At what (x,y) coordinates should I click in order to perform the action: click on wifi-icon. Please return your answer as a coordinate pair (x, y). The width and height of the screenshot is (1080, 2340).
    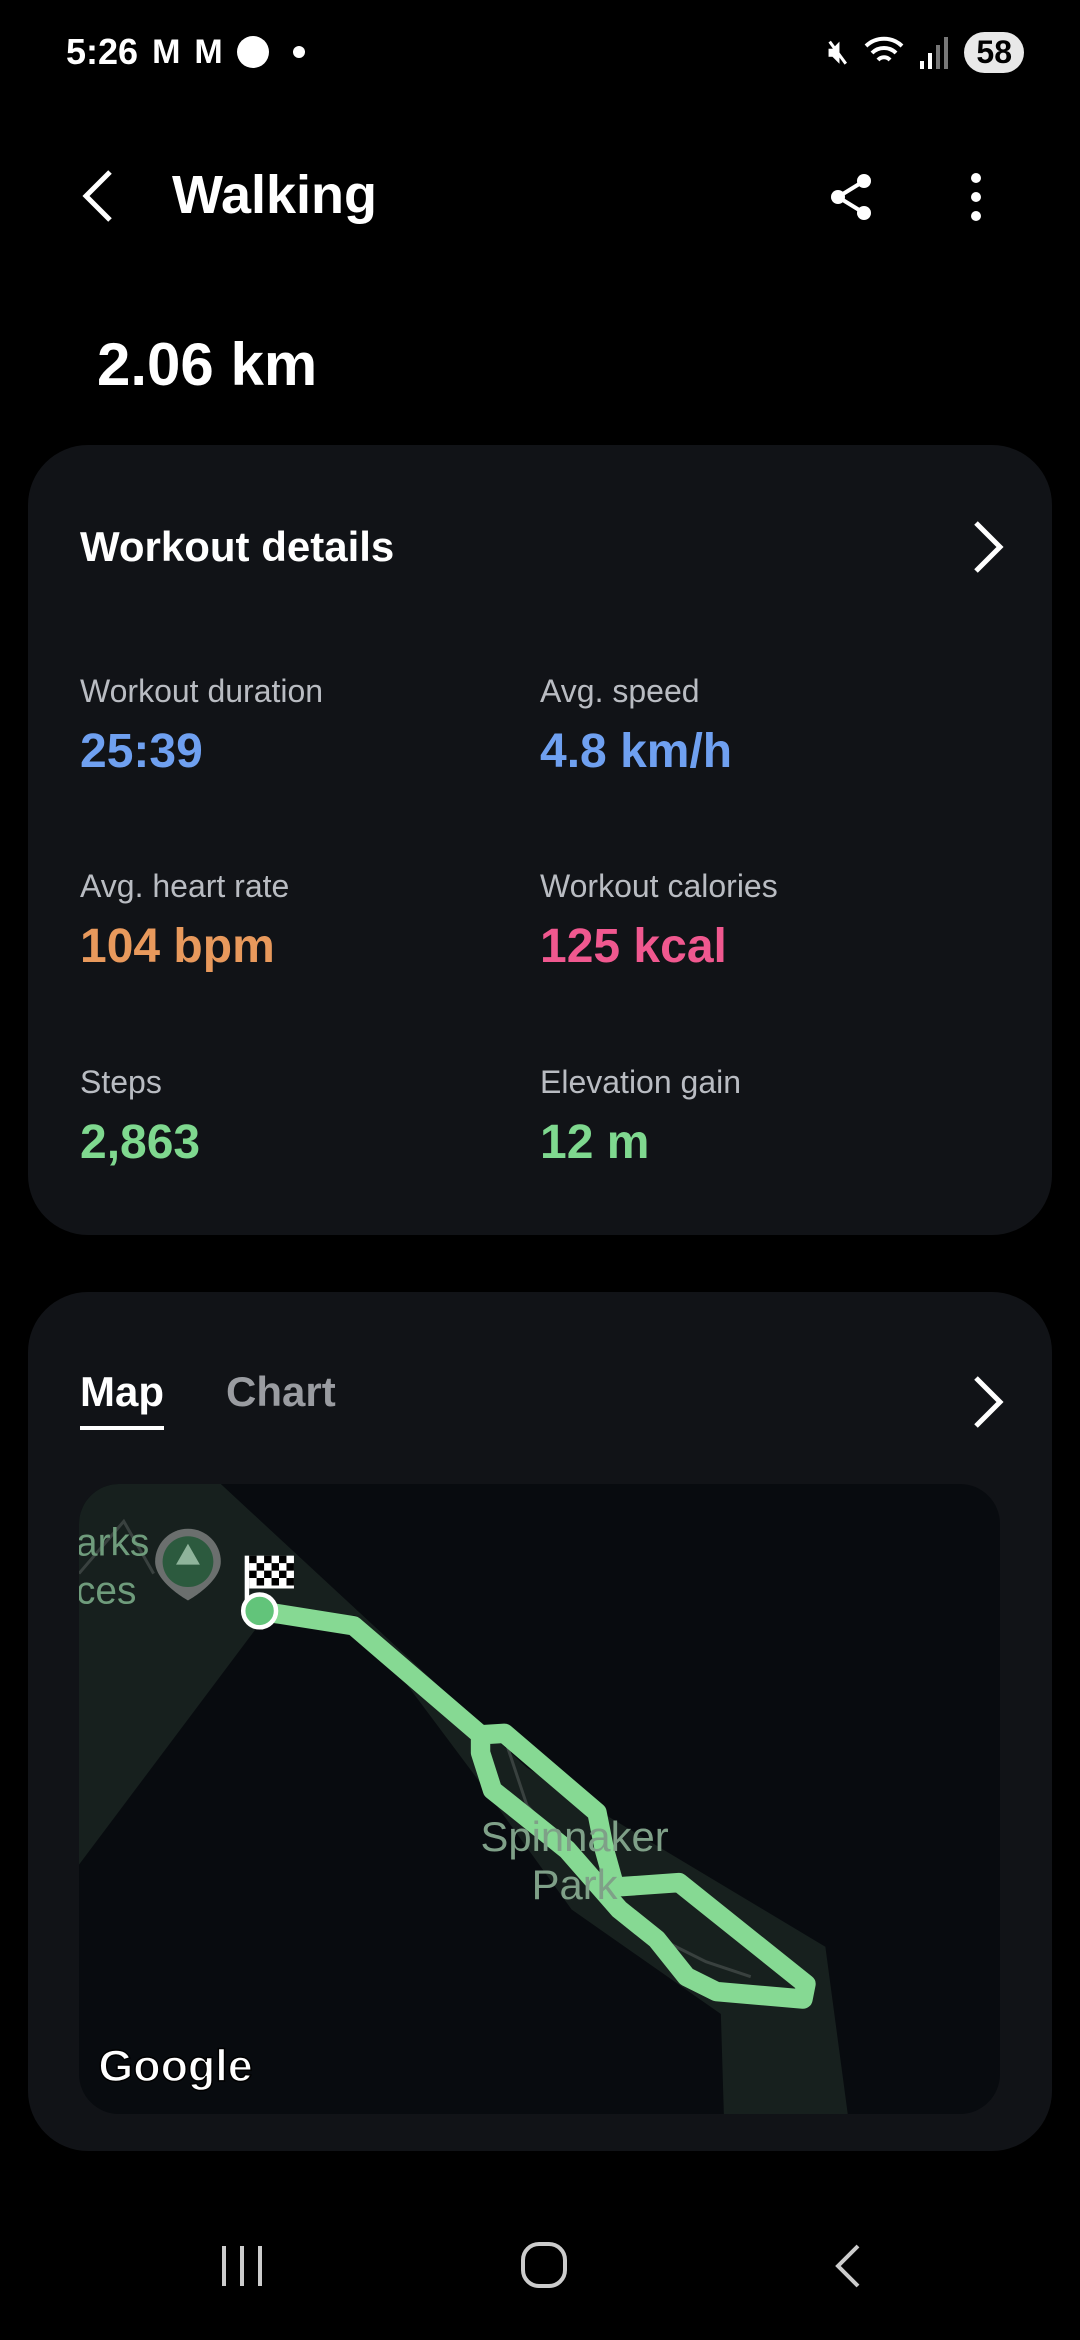
    Looking at the image, I should click on (884, 49).